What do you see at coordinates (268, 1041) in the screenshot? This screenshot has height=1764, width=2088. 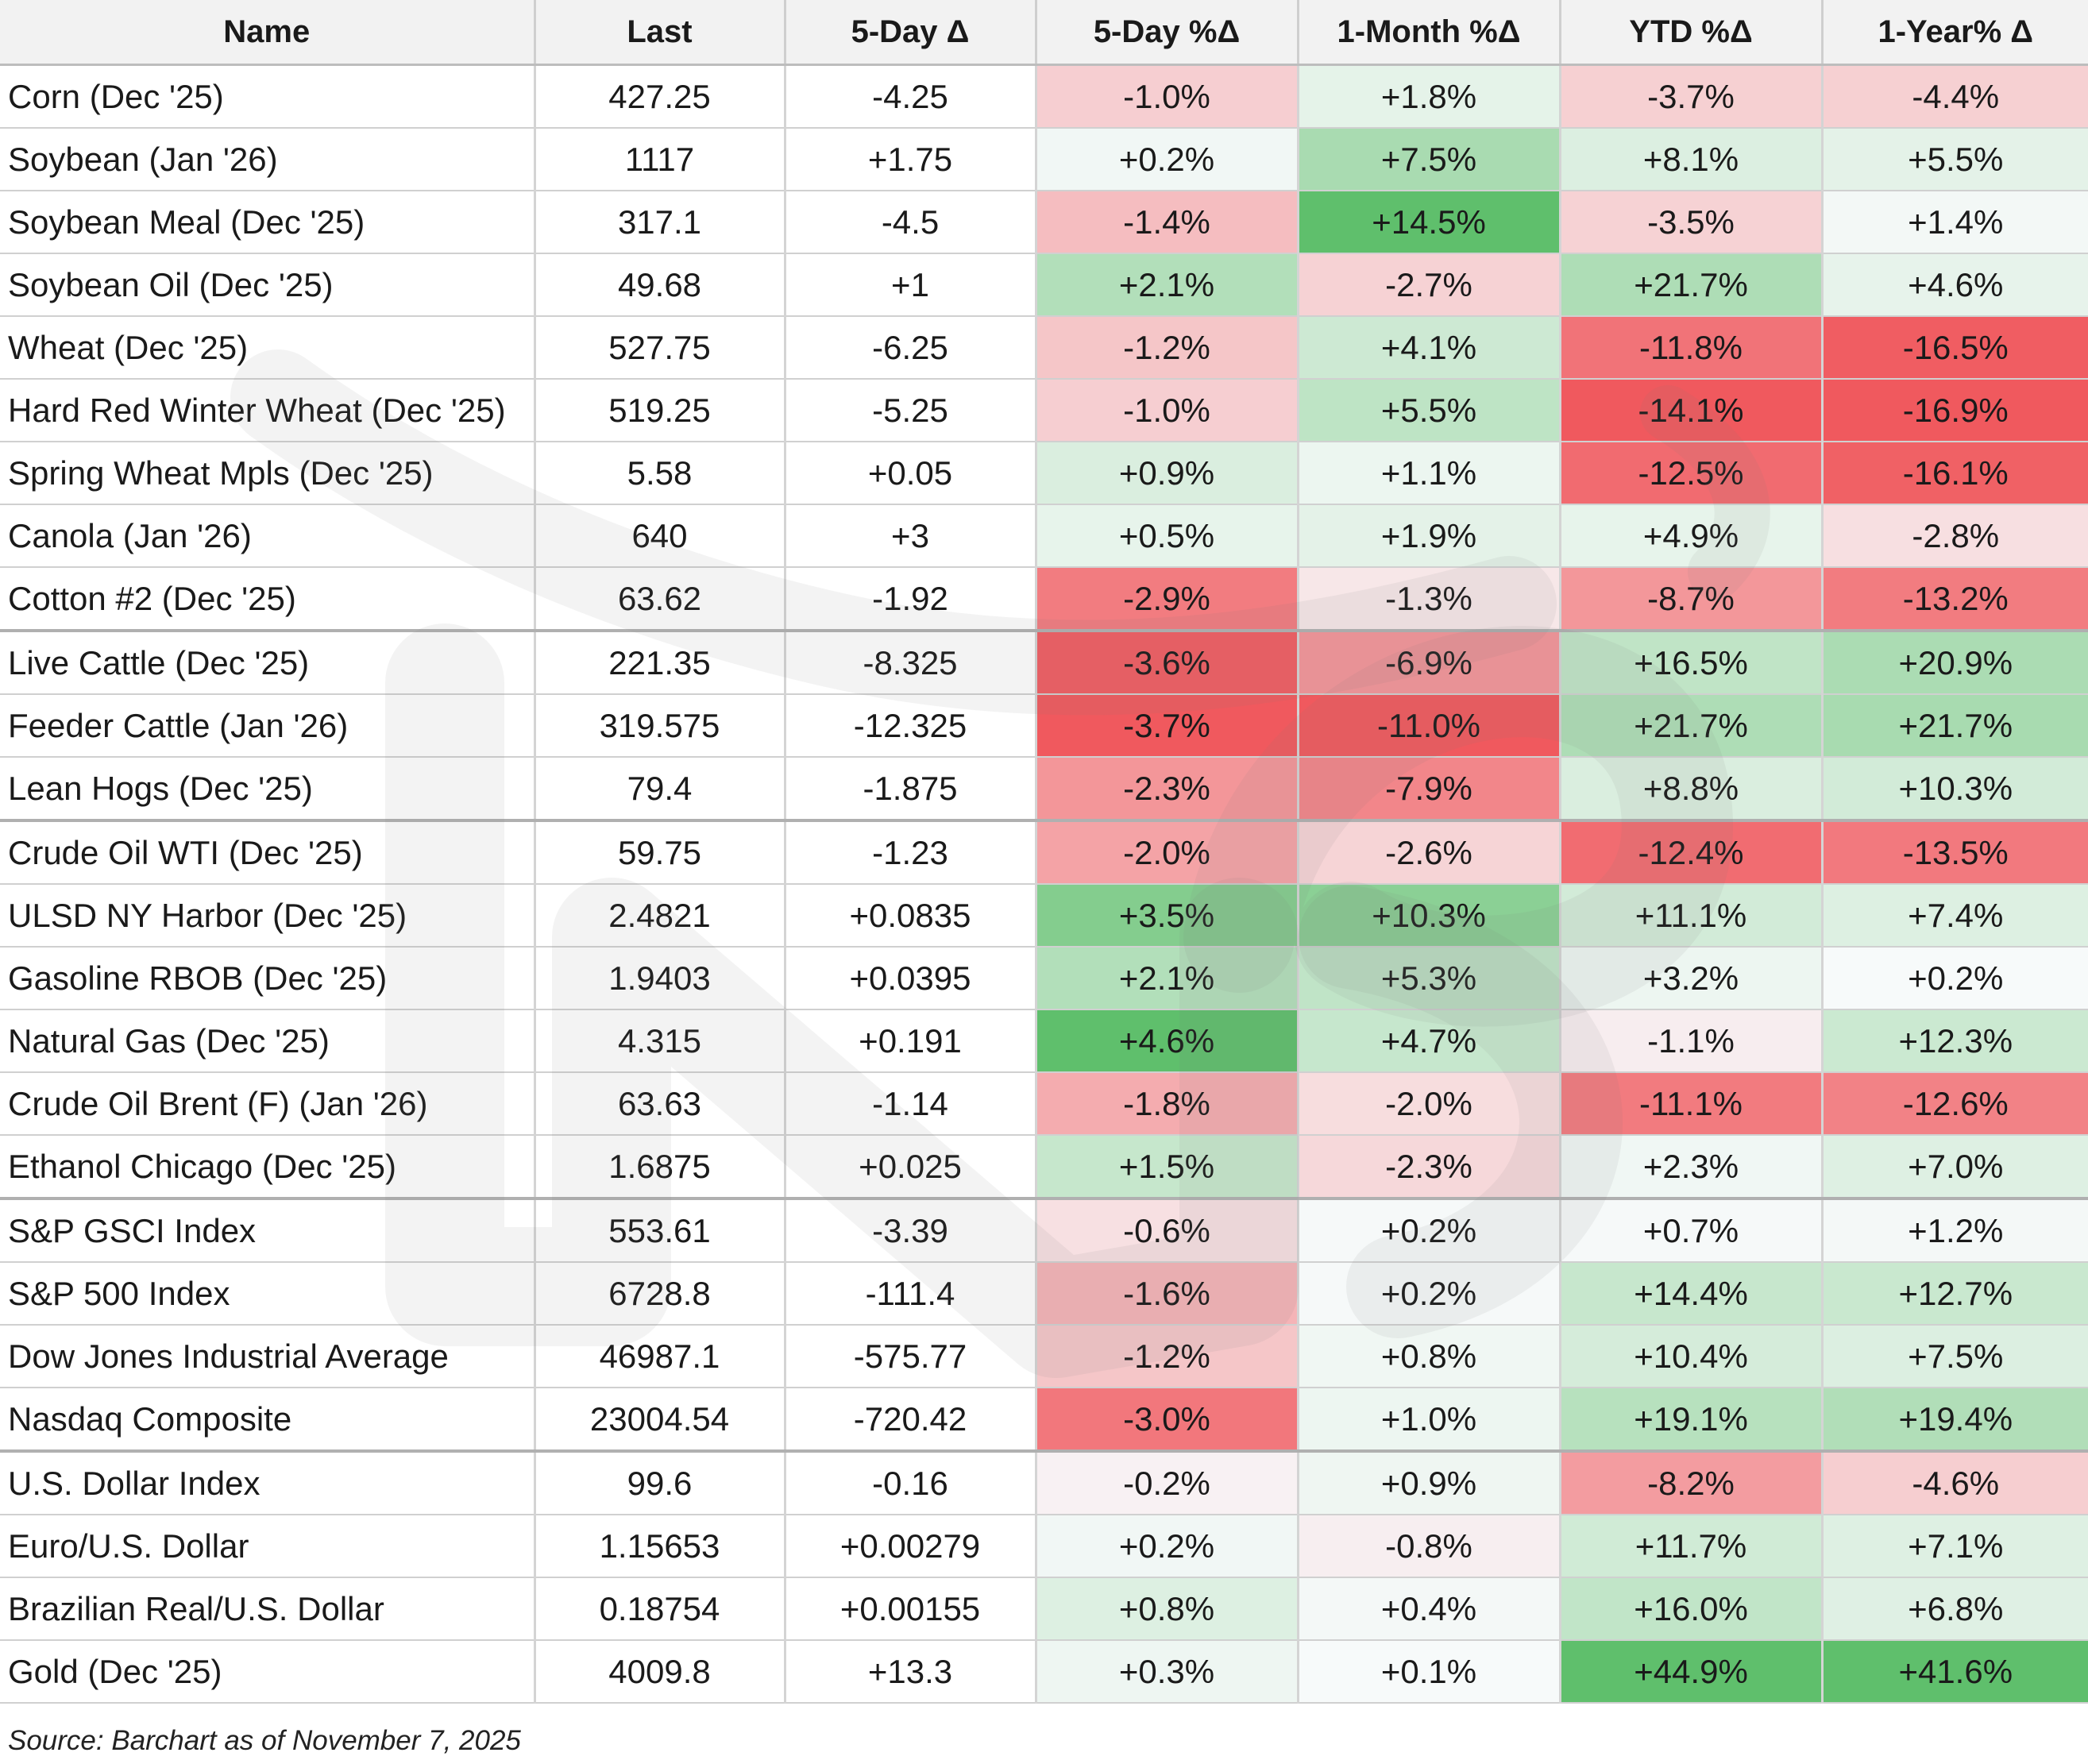 I see `cell-name: Natural Gas (Dec '25)` at bounding box center [268, 1041].